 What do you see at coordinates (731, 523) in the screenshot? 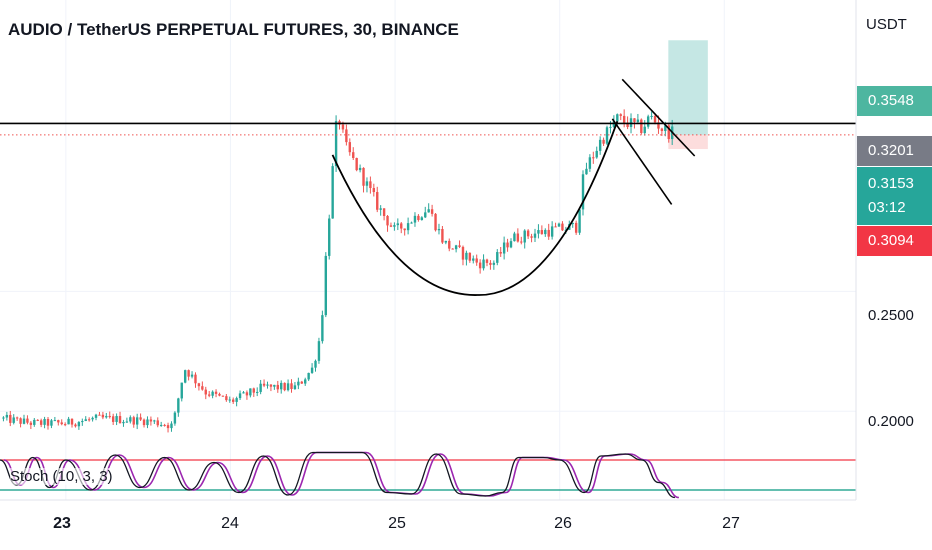
I see `time-tick-label: 27` at bounding box center [731, 523].